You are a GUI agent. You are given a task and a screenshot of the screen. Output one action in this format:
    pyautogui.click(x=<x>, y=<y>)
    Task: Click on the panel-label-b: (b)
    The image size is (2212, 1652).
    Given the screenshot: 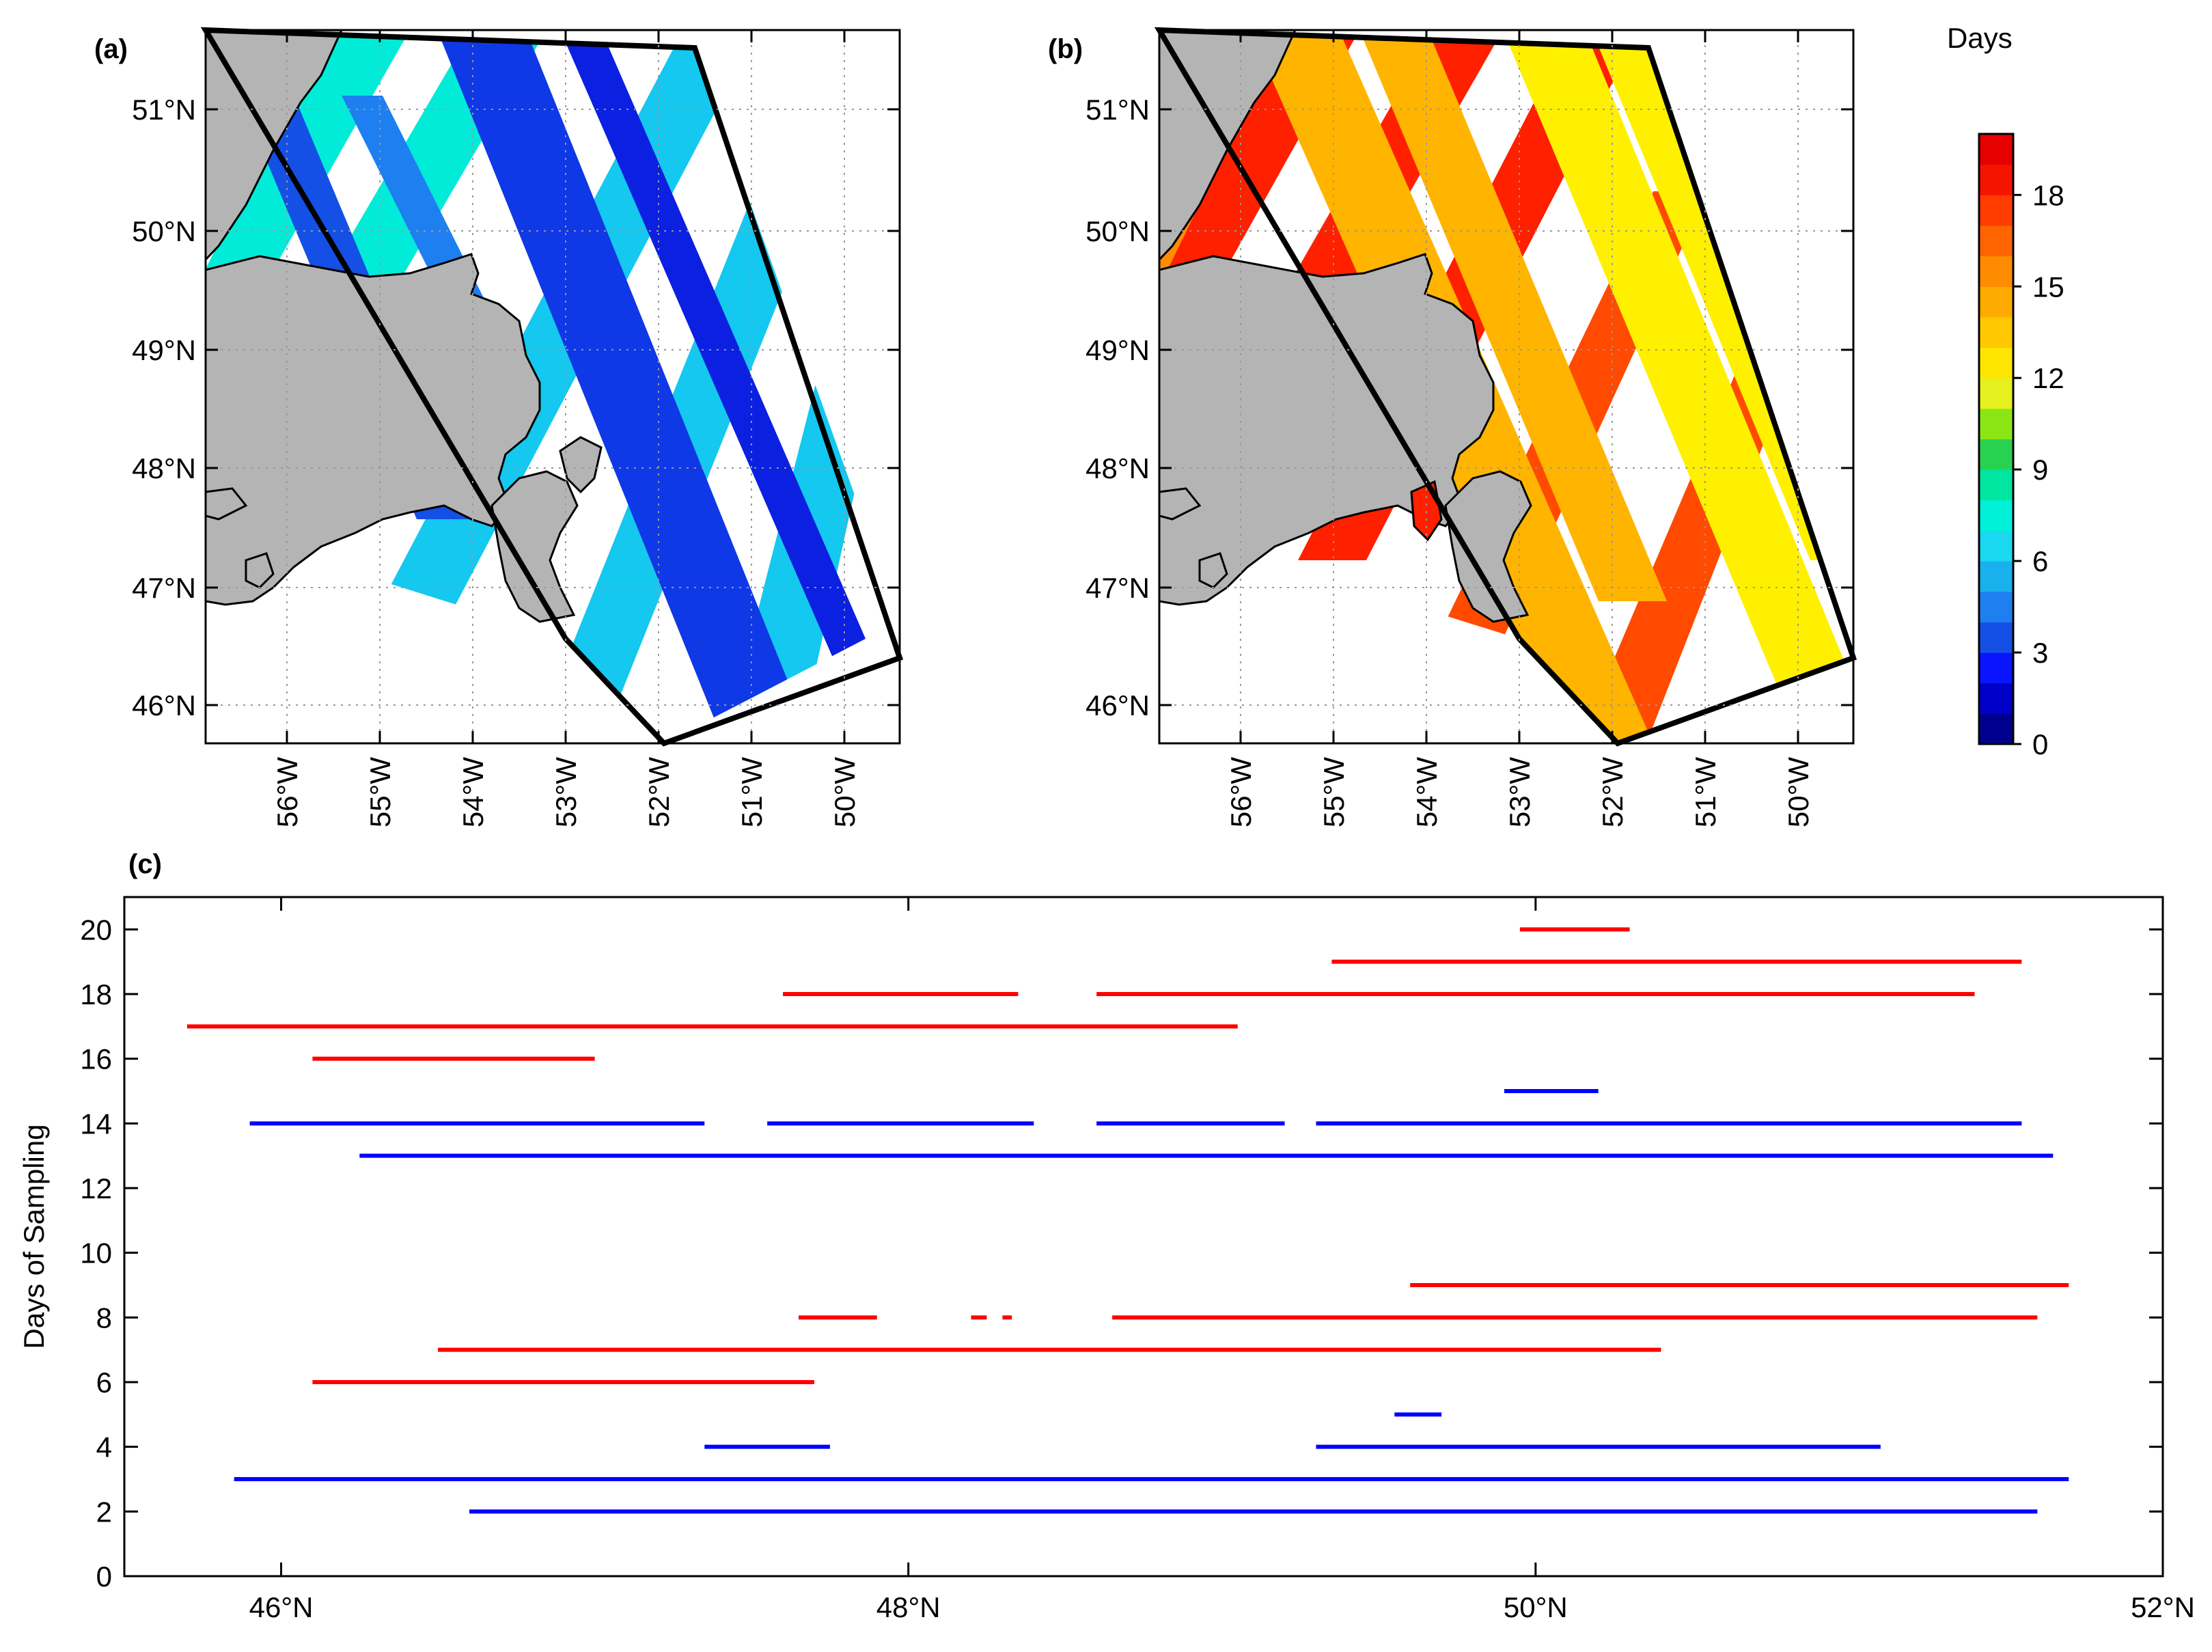 What is the action you would take?
    pyautogui.click(x=1065, y=49)
    